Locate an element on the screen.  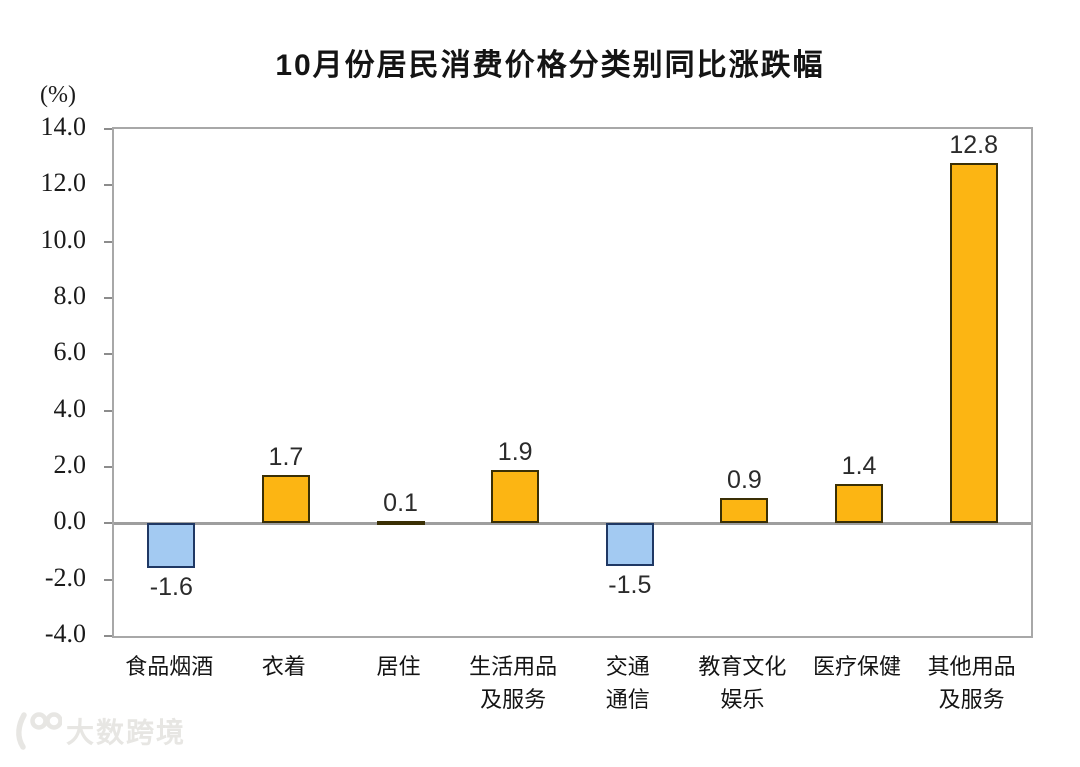
y-axis-tick-label: -2.0 is located at coordinates (65, 577).